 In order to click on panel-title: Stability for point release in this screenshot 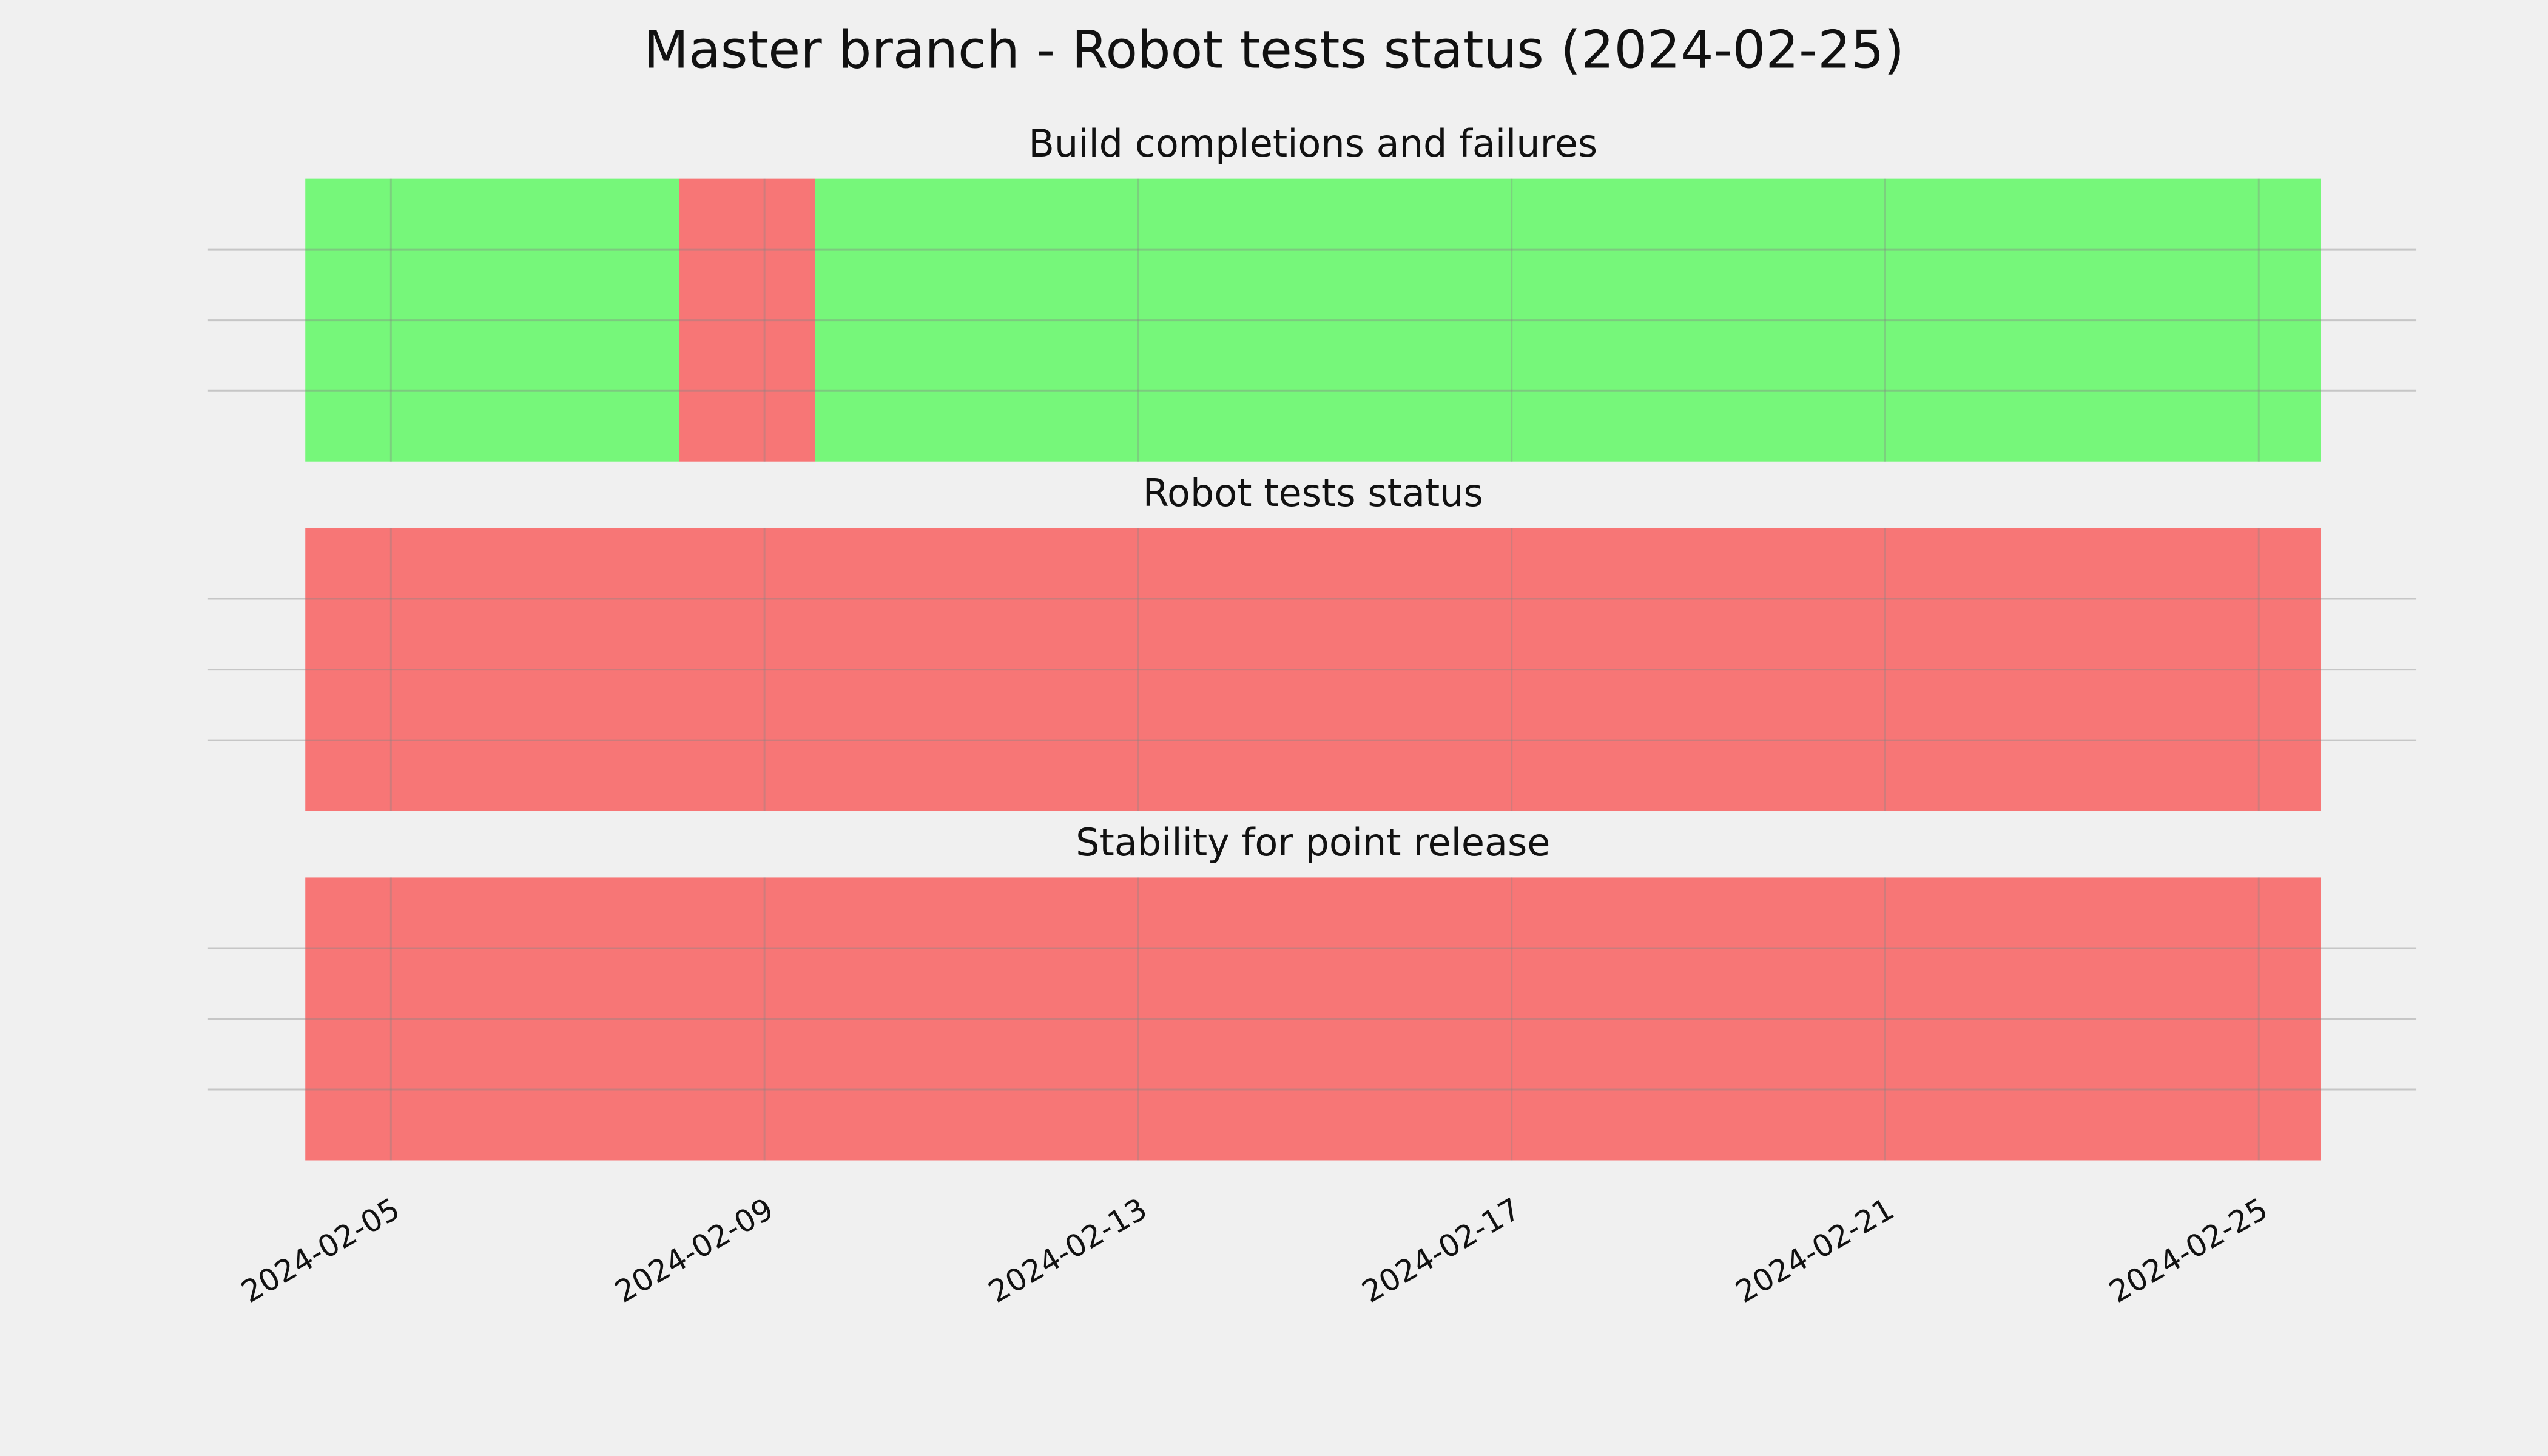, I will do `click(1313, 842)`.